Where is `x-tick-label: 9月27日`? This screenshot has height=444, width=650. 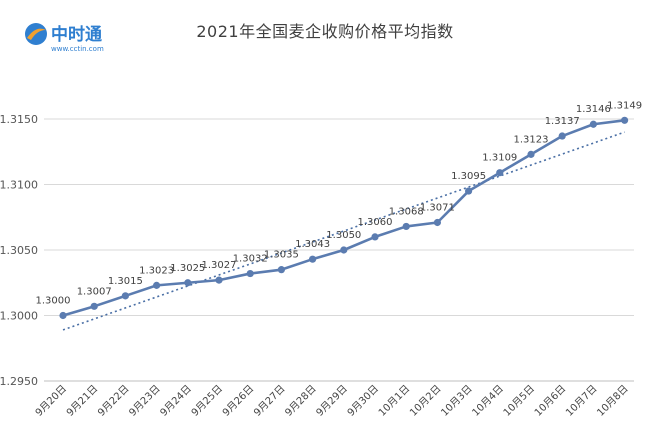 x-tick-label: 9月27日 is located at coordinates (269, 401).